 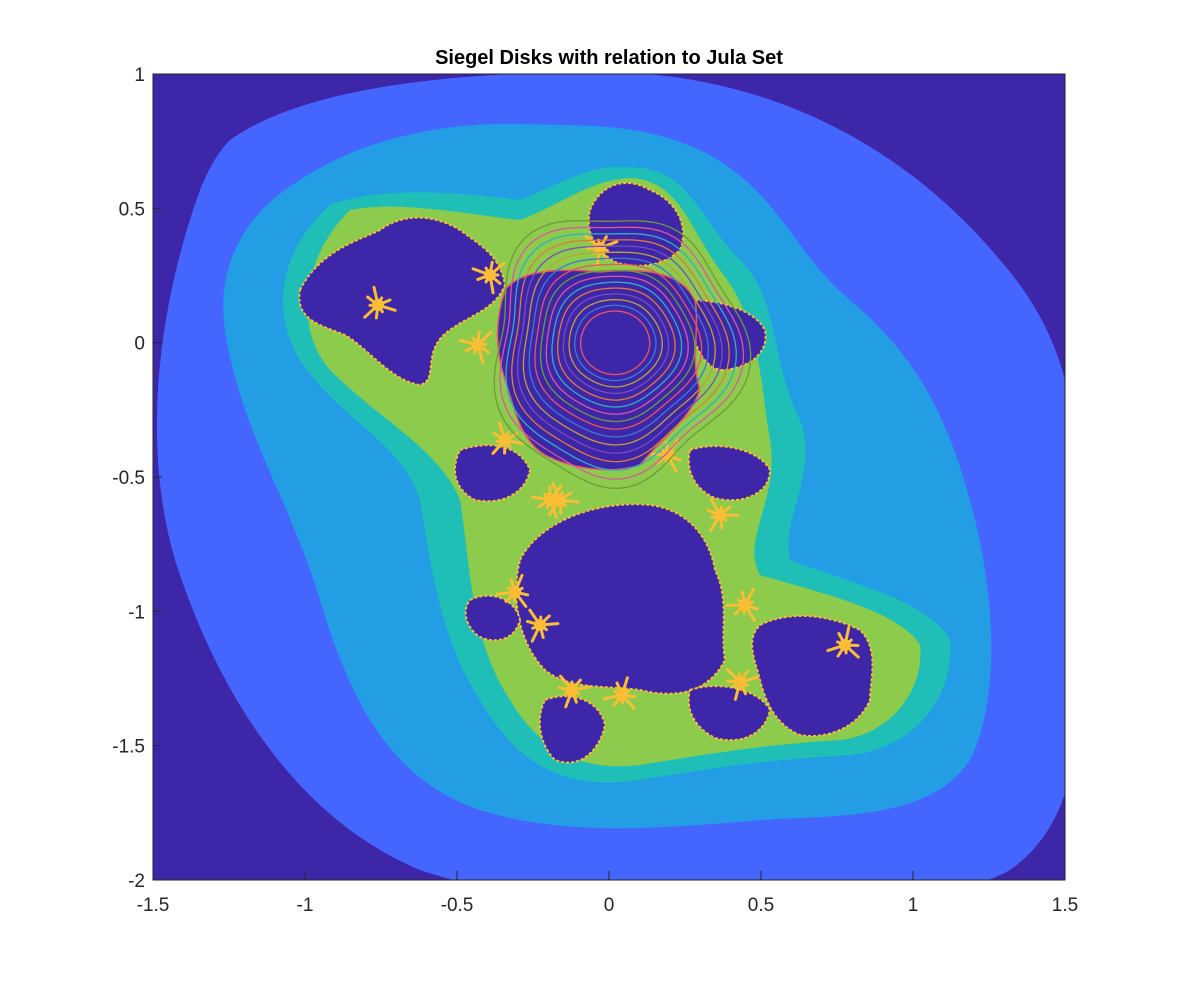 I want to click on julia-lobe-bottom, so click(x=572, y=729).